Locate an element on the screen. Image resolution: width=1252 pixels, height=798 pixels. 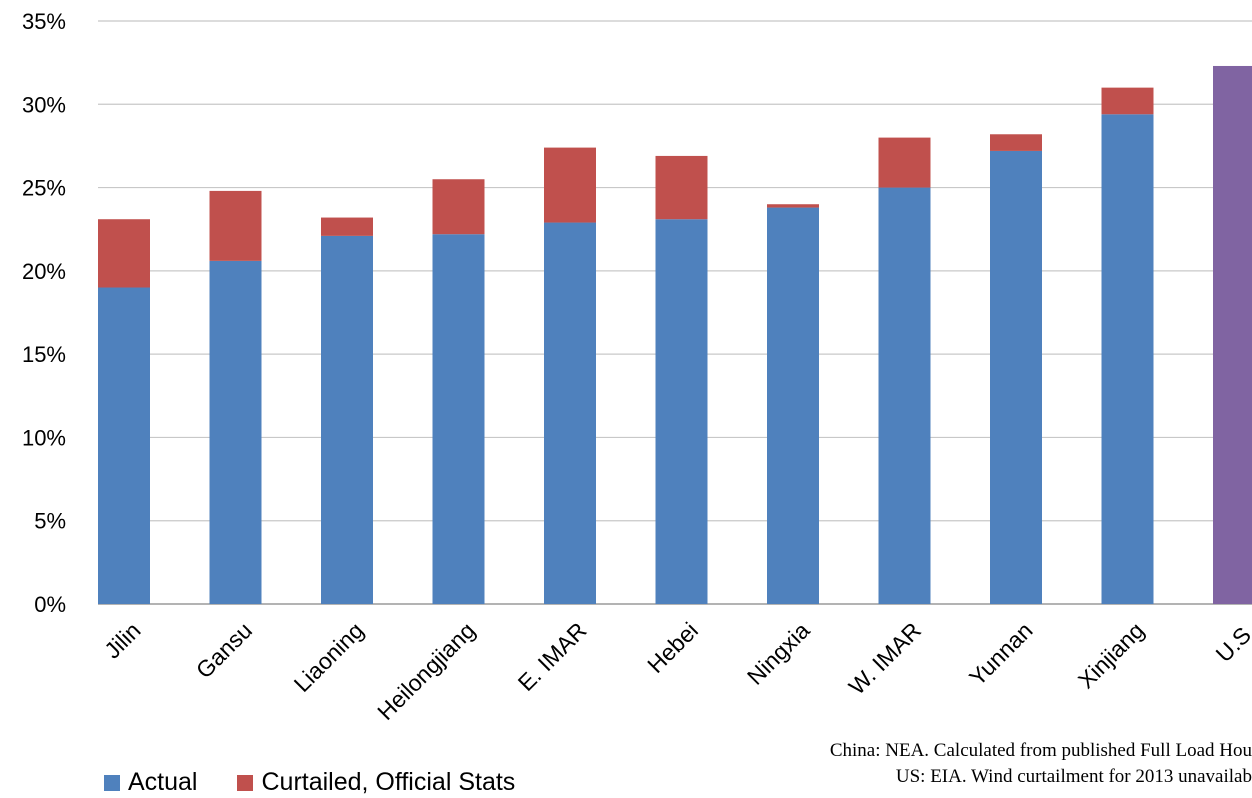
bar-actual-hebei is located at coordinates (681, 411).